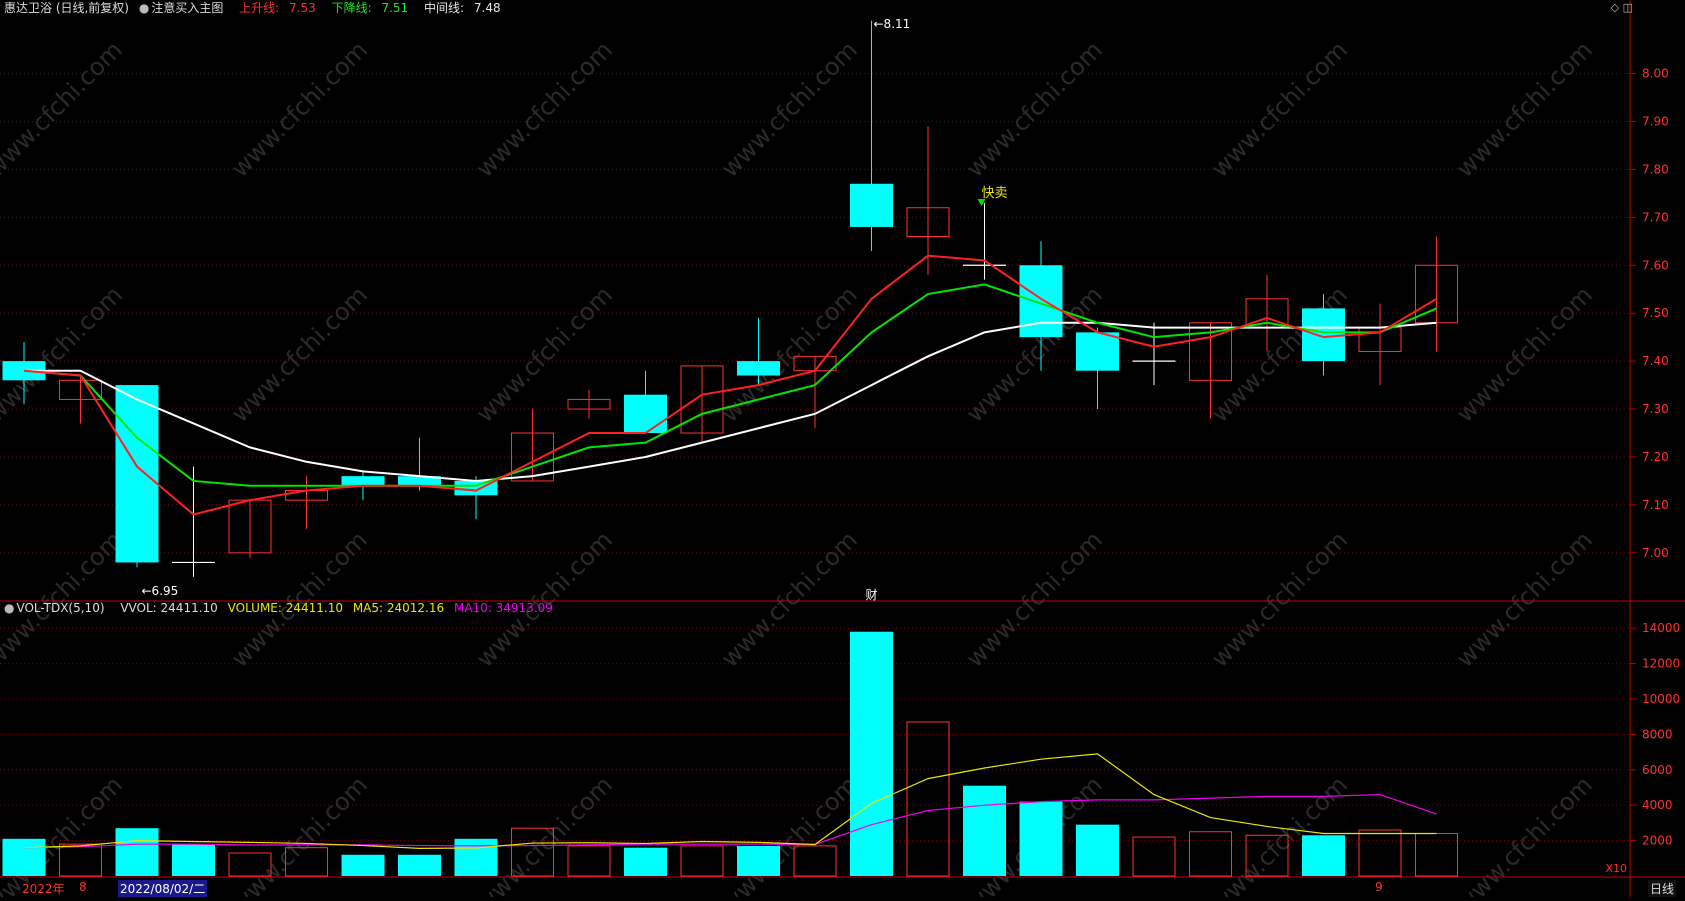 This screenshot has height=901, width=1685. I want to click on volume-tick-label: 10000, so click(1661, 699).